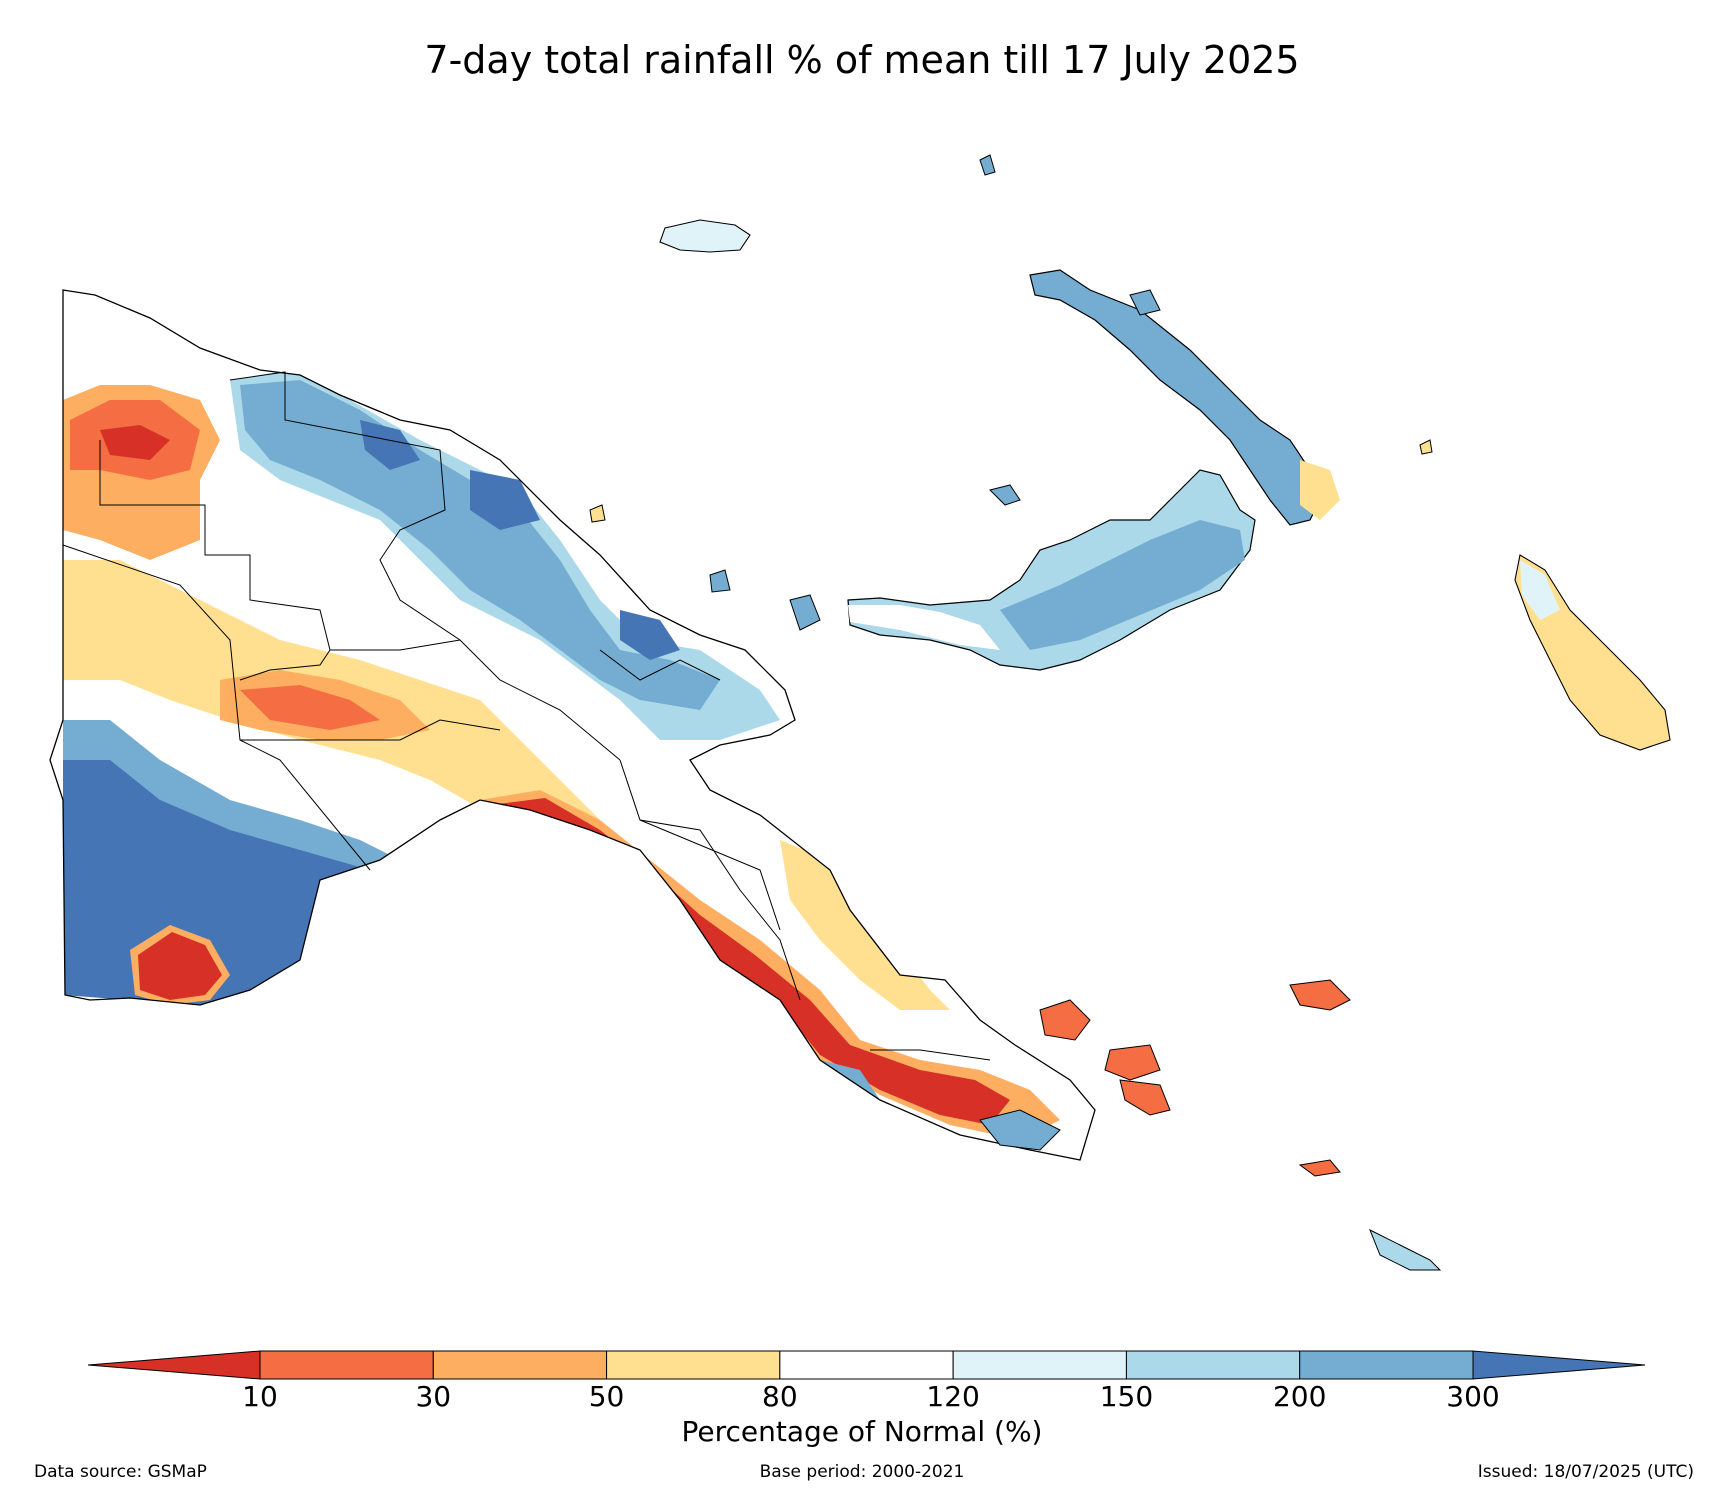 The height and width of the screenshot is (1494, 1724). What do you see at coordinates (1299, 1396) in the screenshot?
I see `colorbar-tick-label: 200` at bounding box center [1299, 1396].